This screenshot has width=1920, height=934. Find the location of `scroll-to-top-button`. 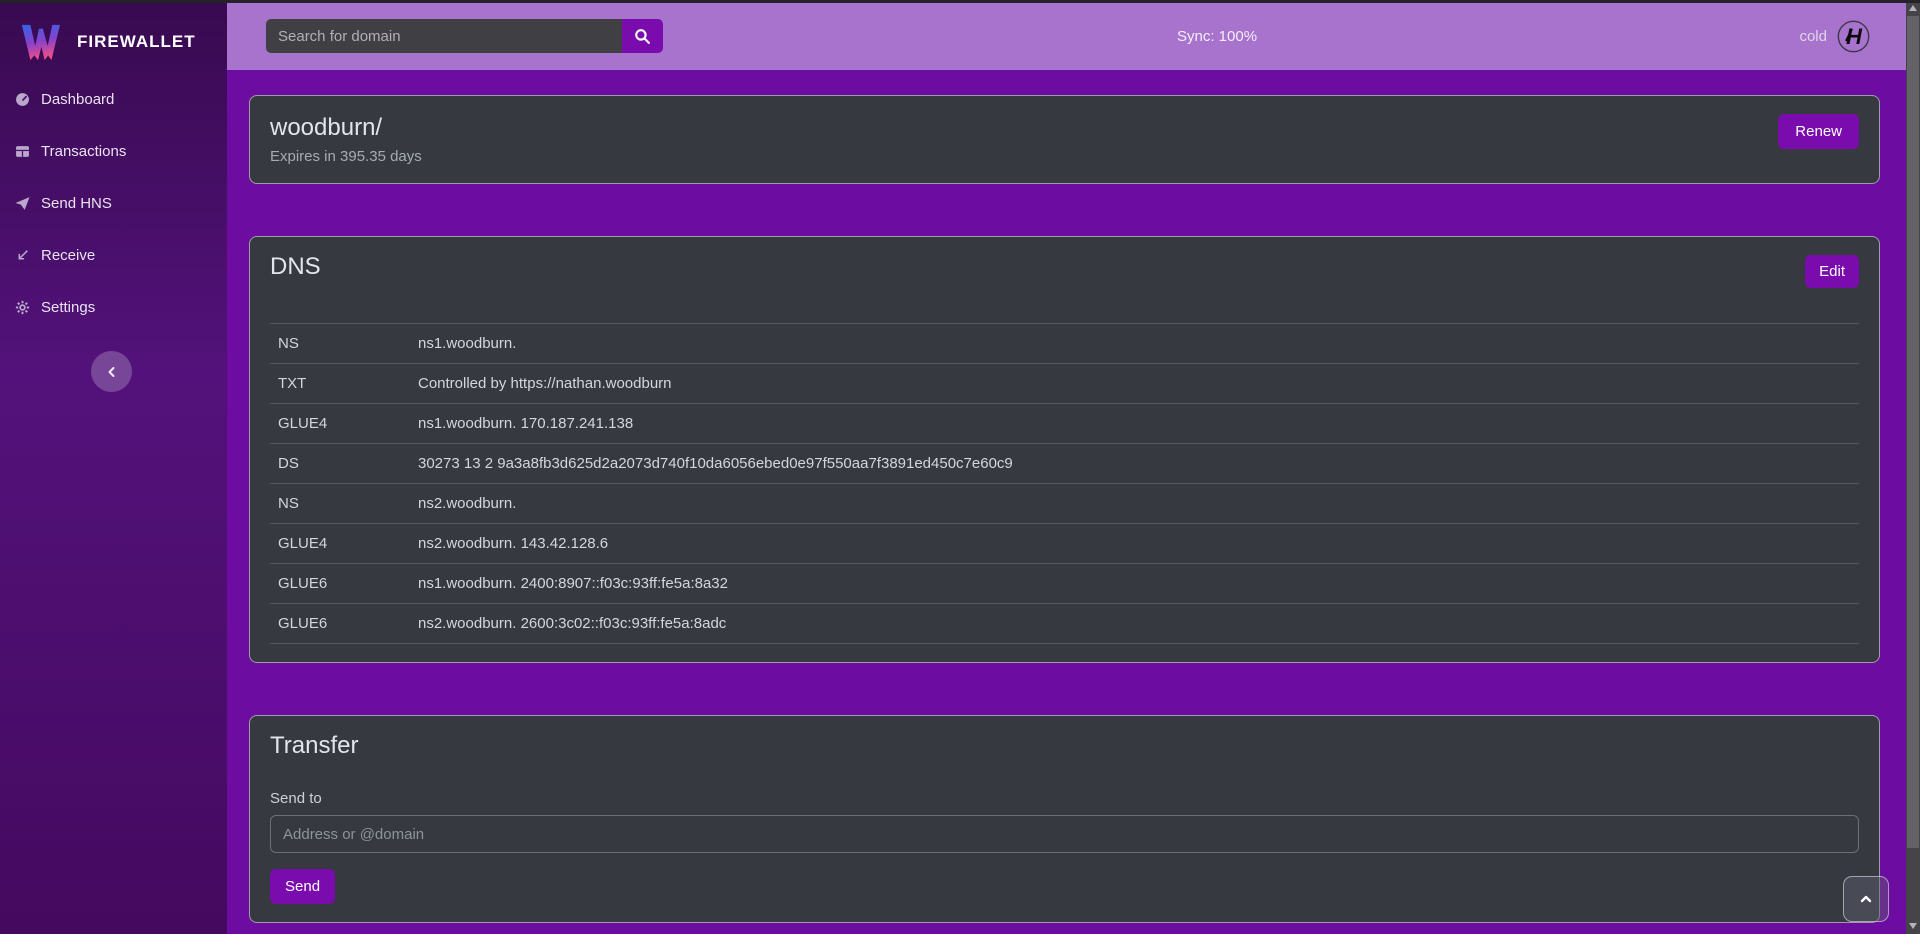

scroll-to-top-button is located at coordinates (1866, 899).